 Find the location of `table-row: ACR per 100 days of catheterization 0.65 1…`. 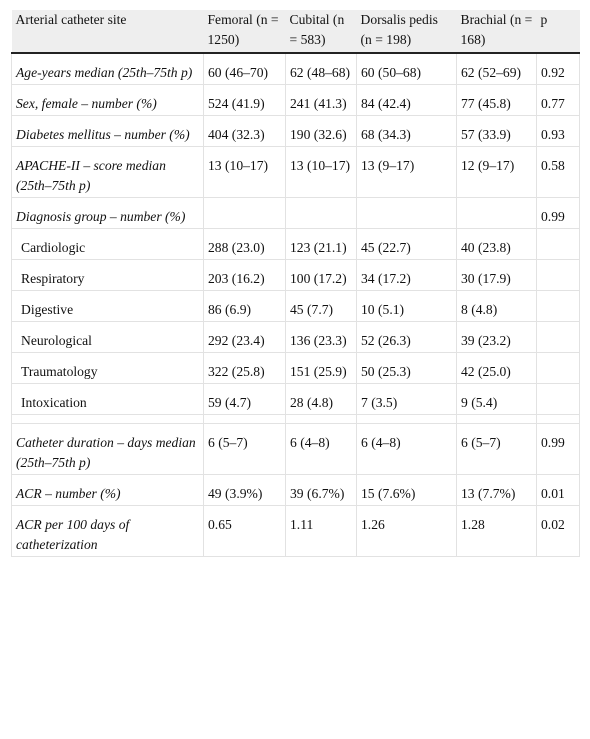

table-row: ACR per 100 days of catheterization 0.65 1… is located at coordinates (295, 531).